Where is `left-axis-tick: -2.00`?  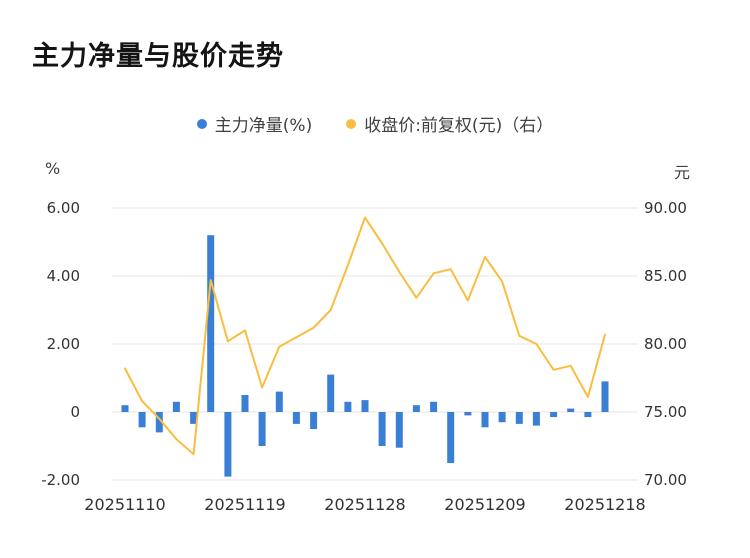 left-axis-tick: -2.00 is located at coordinates (60, 480).